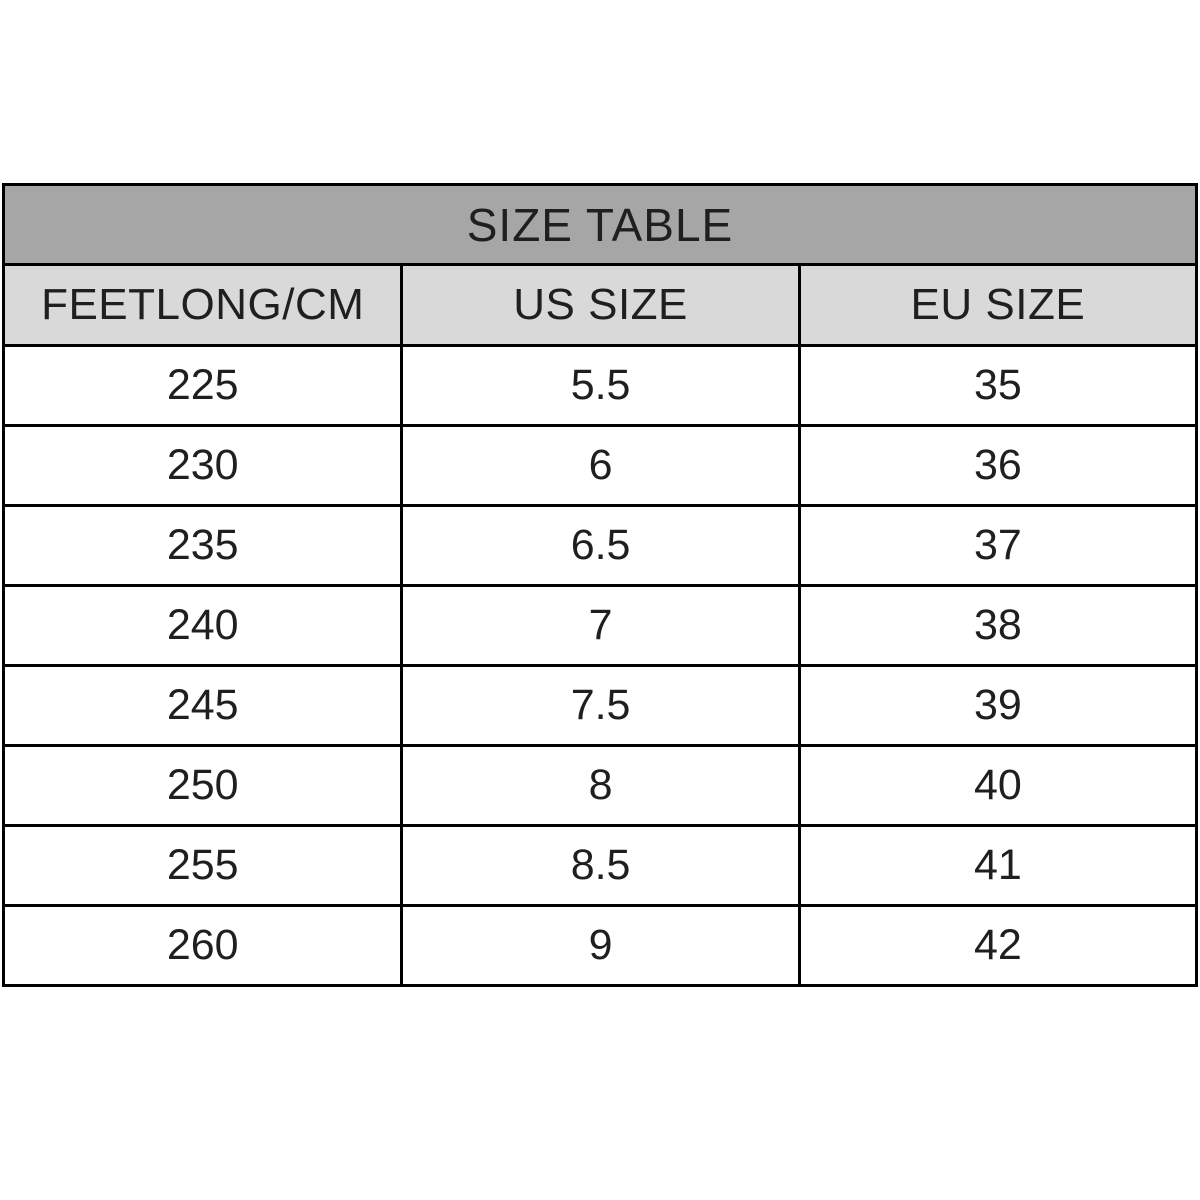  What do you see at coordinates (202, 625) in the screenshot?
I see `cell-feetlong: 240` at bounding box center [202, 625].